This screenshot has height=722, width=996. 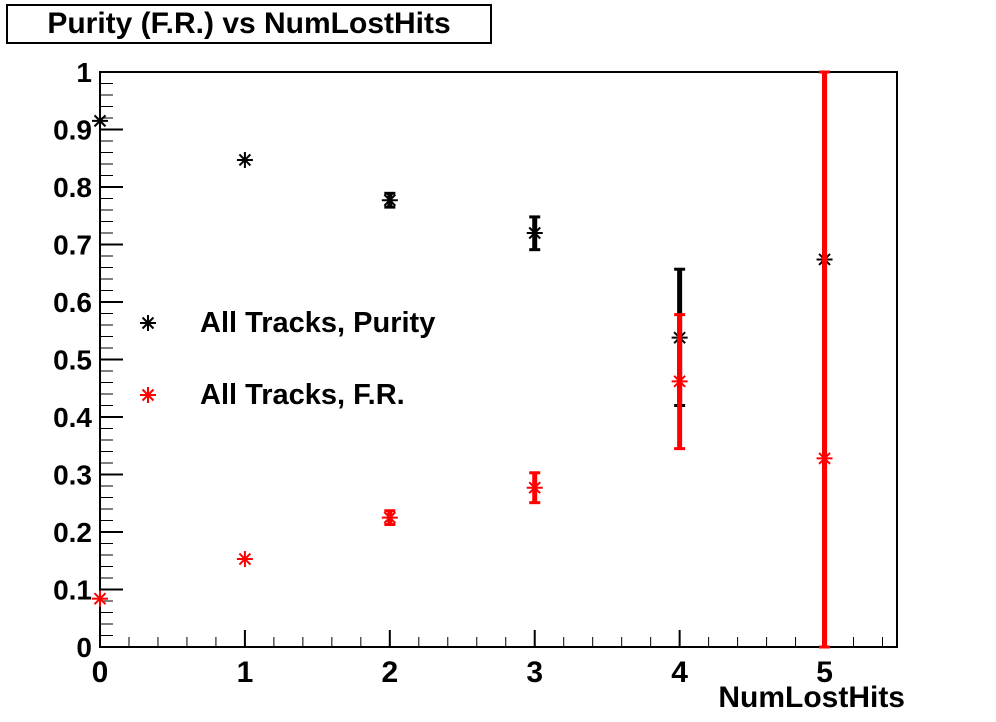 I want to click on x-tick-label: 5, so click(x=824, y=672).